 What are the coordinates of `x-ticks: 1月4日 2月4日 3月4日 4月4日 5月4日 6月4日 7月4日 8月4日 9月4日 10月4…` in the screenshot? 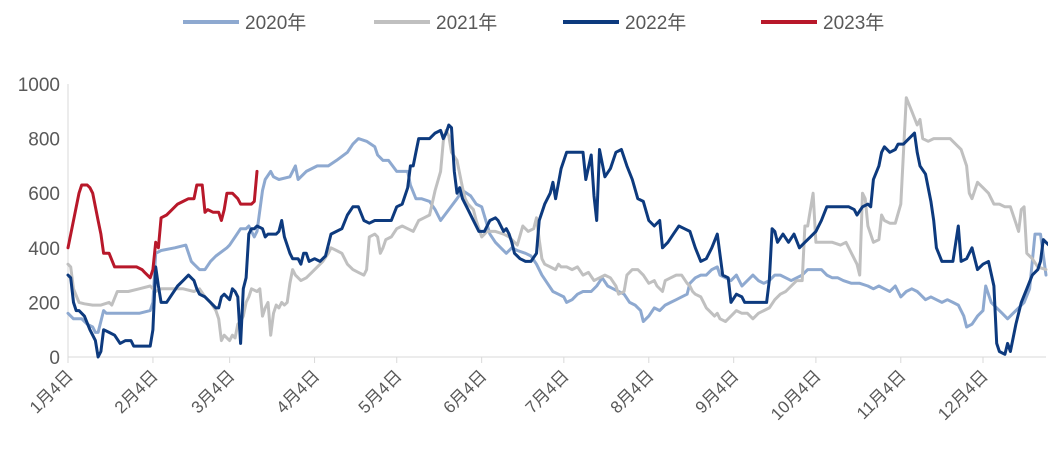 It's located at (509, 390).